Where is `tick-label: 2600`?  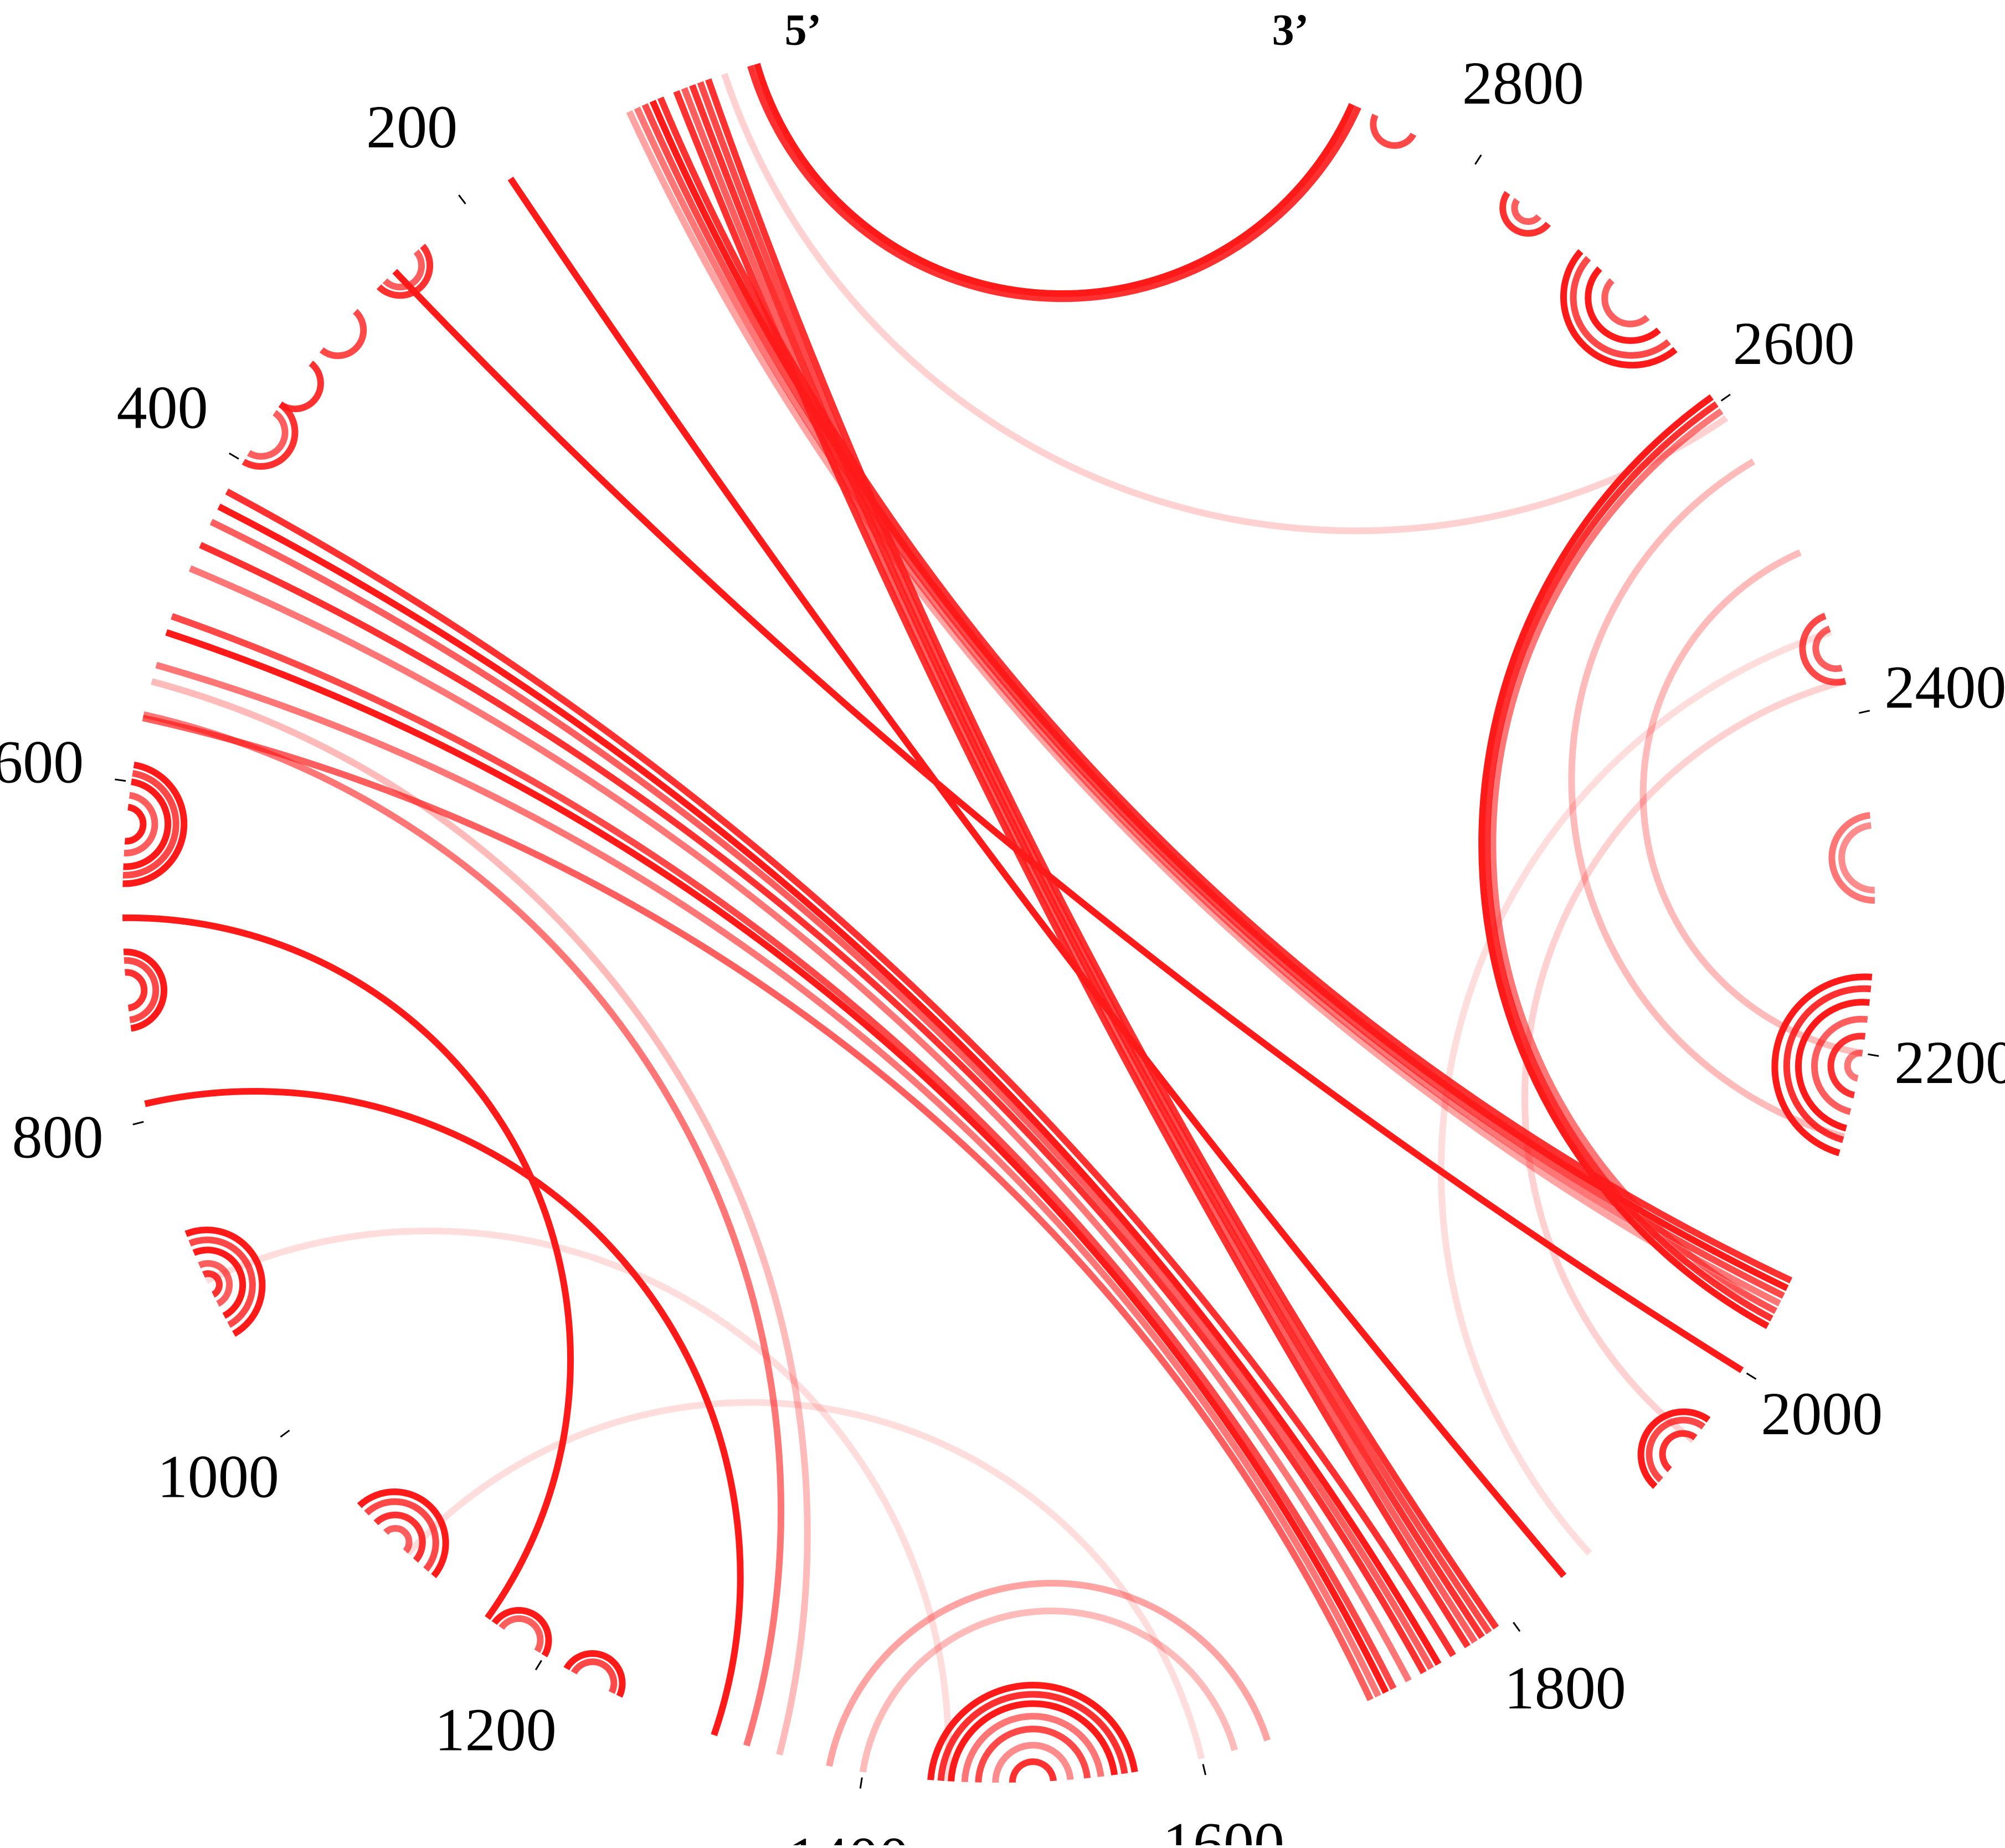 tick-label: 2600 is located at coordinates (1794, 343).